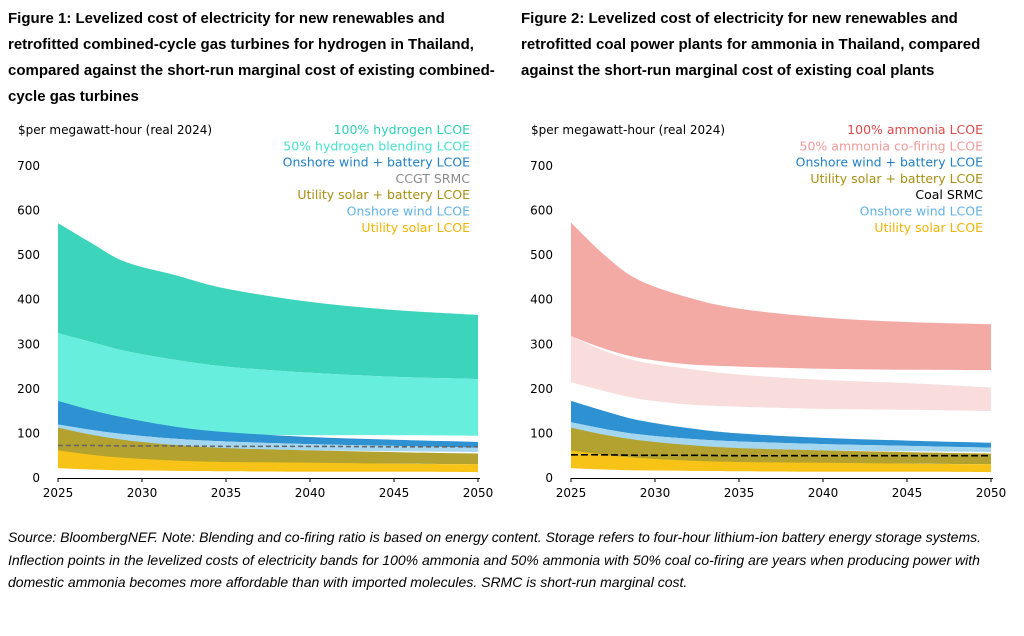  I want to click on line-ccgt-srmc, so click(268, 446).